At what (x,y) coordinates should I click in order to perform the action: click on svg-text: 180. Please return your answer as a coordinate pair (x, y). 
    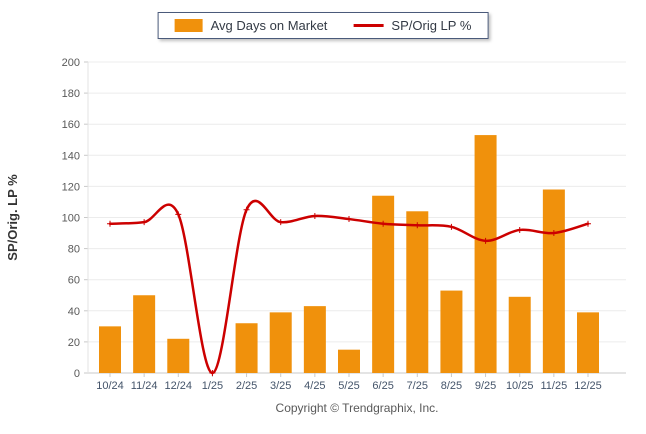
    Looking at the image, I should click on (71, 94).